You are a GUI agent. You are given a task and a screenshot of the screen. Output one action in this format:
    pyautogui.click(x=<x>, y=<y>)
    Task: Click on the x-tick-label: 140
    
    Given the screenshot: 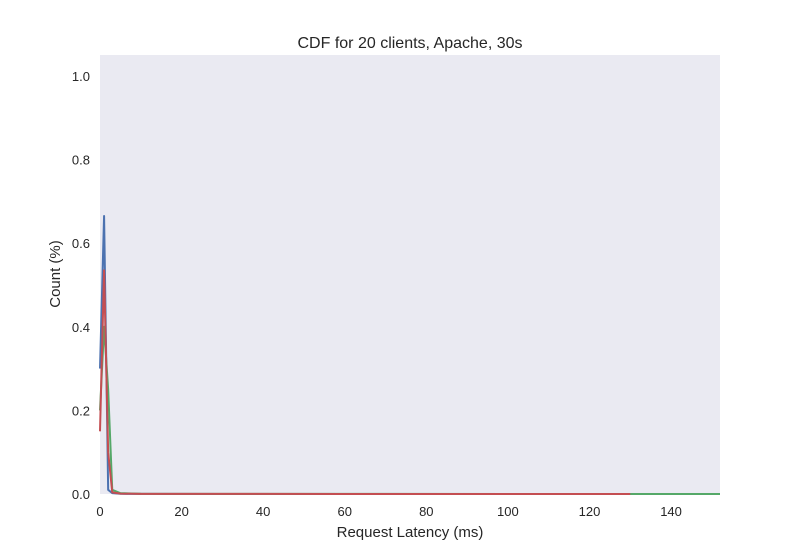 What is the action you would take?
    pyautogui.click(x=671, y=511)
    